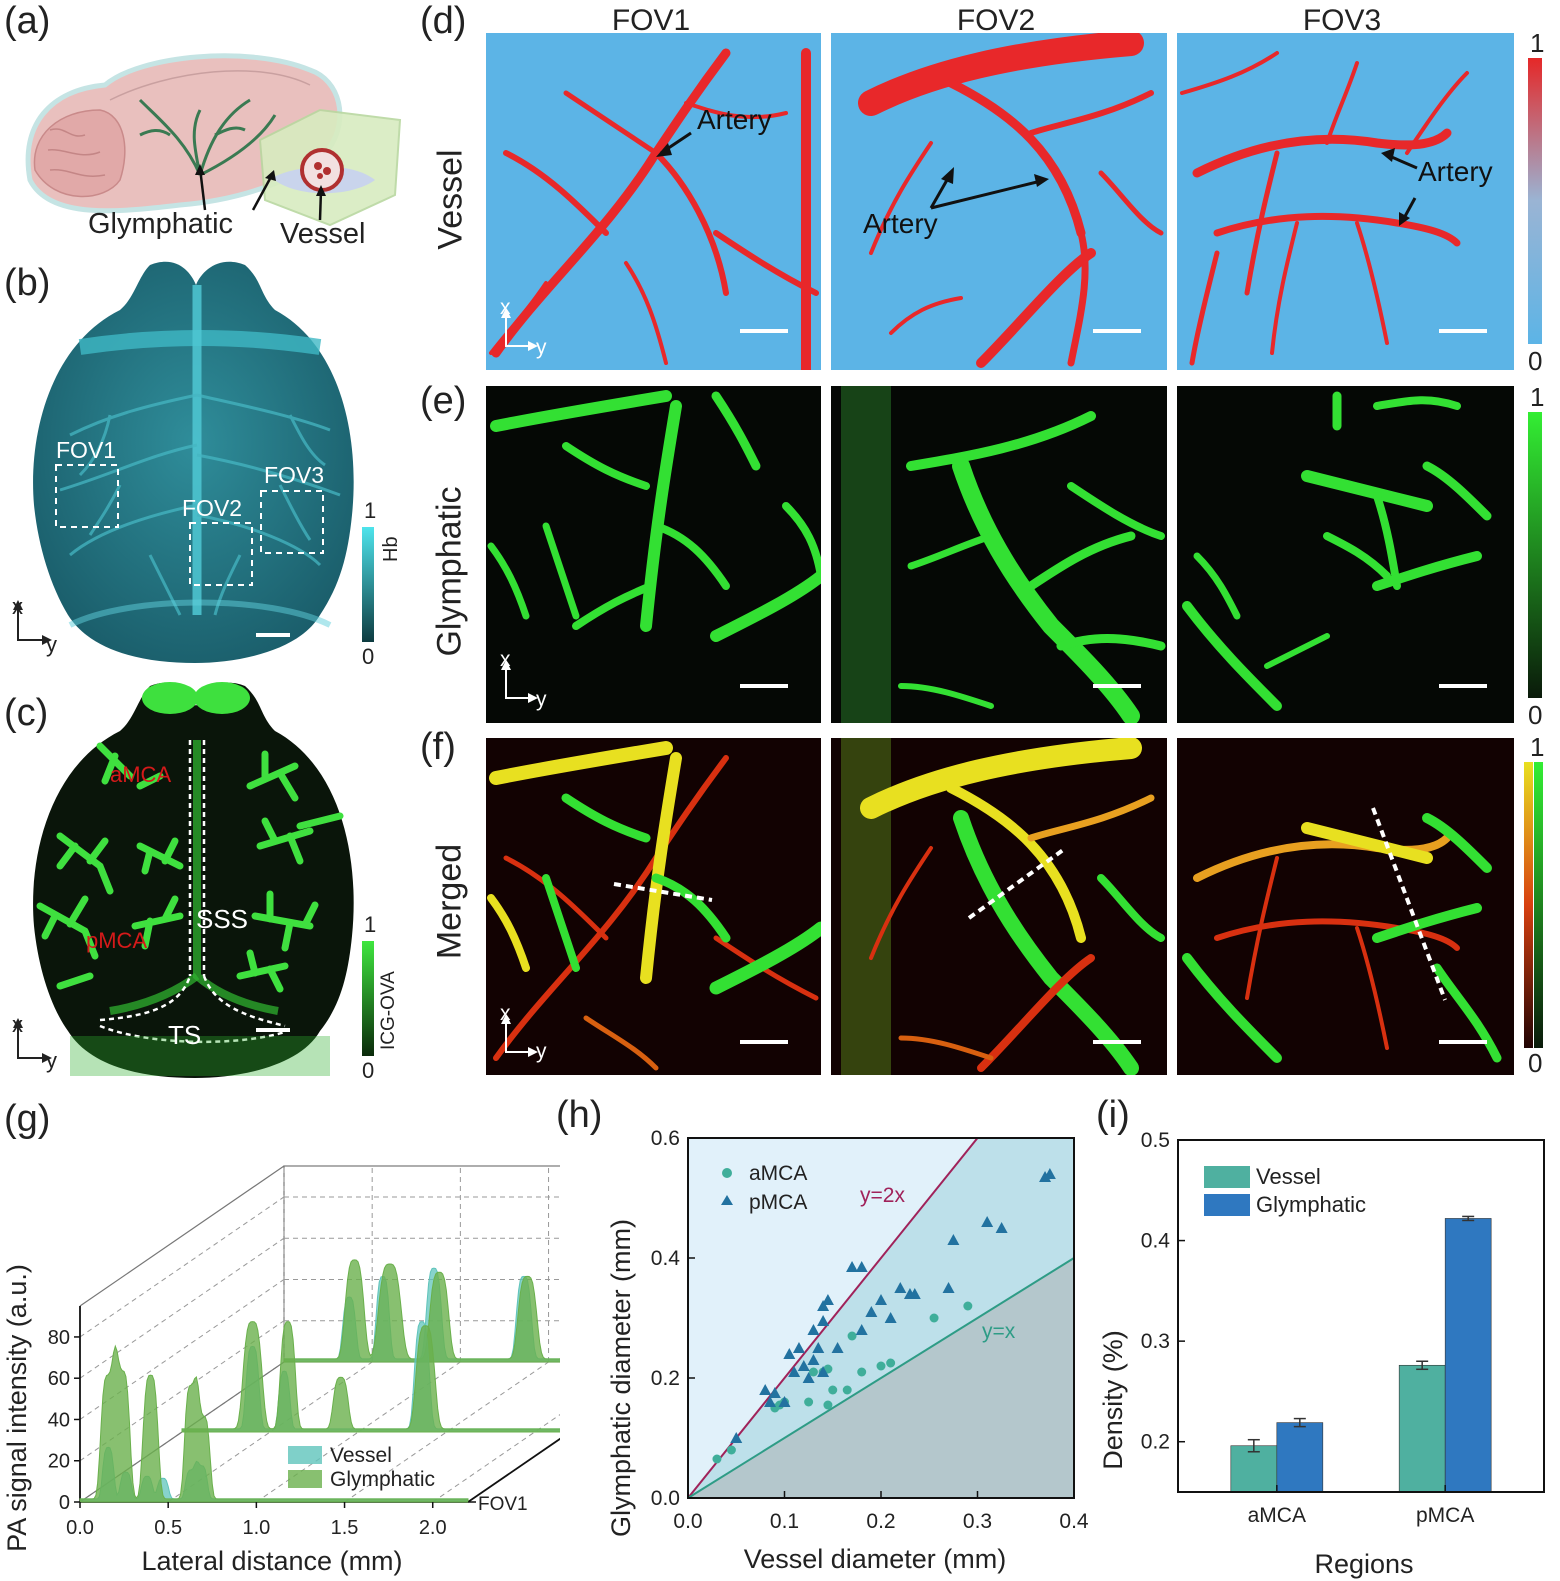 The height and width of the screenshot is (1581, 1560). What do you see at coordinates (17, 1024) in the screenshot?
I see `axis-x-c: x` at bounding box center [17, 1024].